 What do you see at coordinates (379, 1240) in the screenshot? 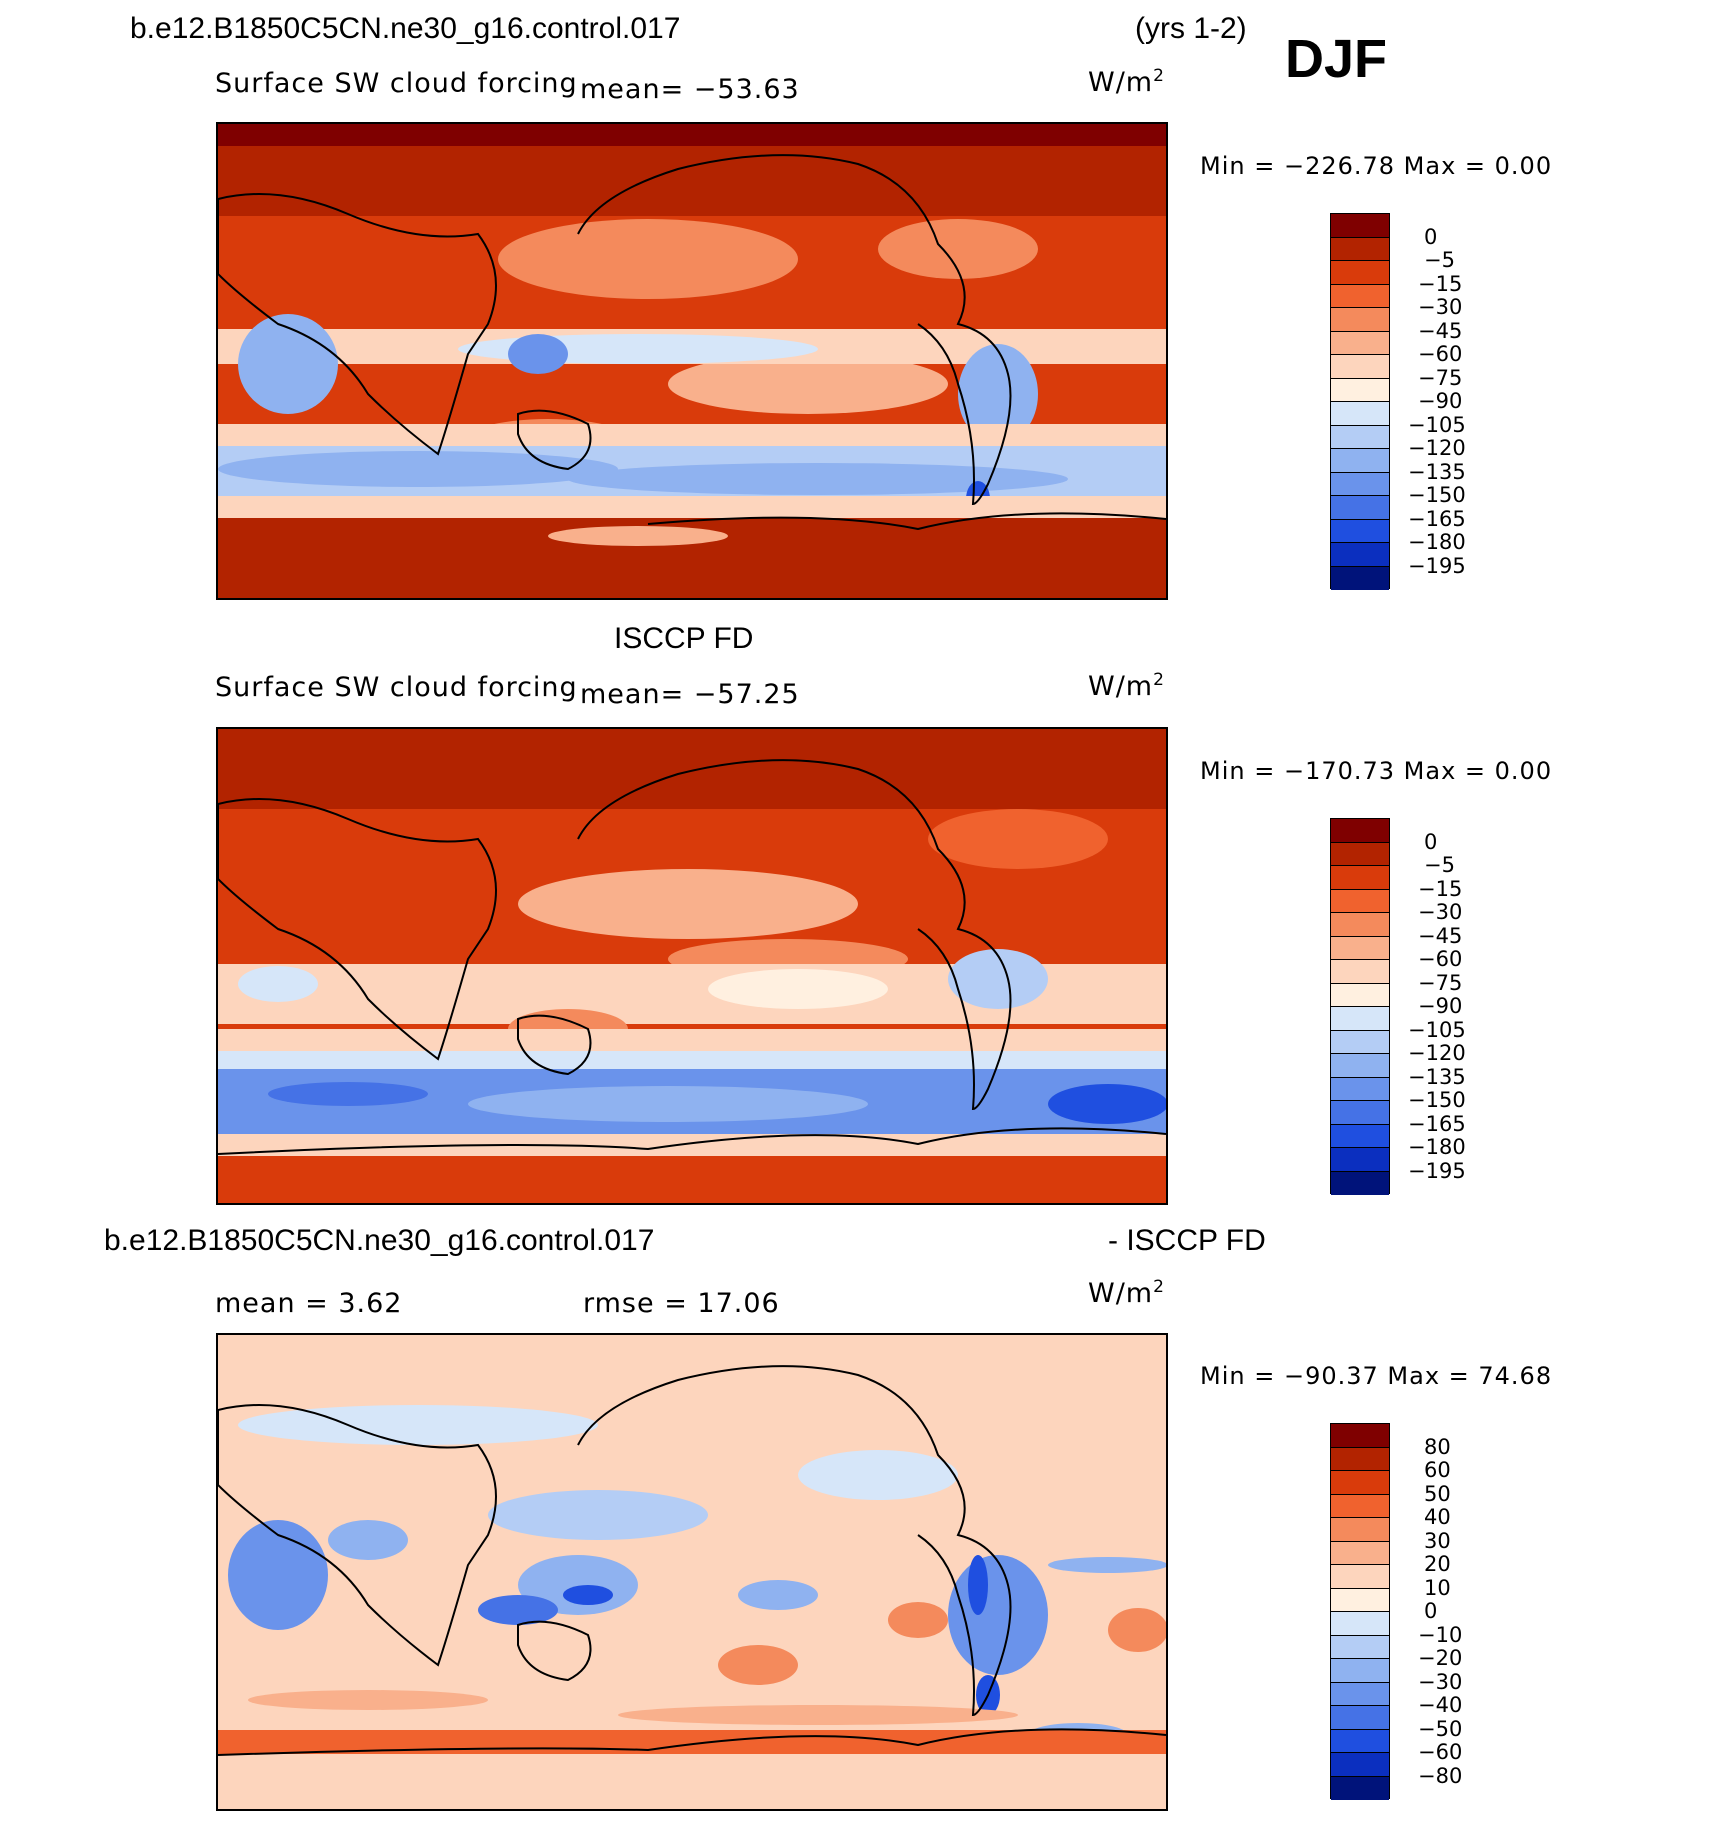
I see `panel3-title-left: b.e12.B1850C5CN.ne30_g16.control.017` at bounding box center [379, 1240].